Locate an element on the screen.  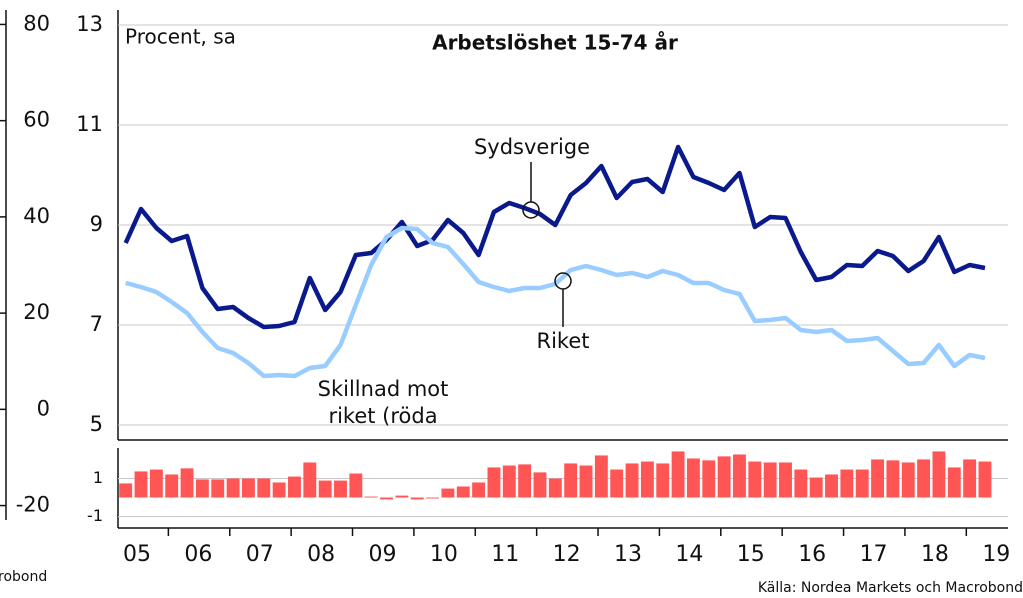
annotation: riket (röda is located at coordinates (382, 416).